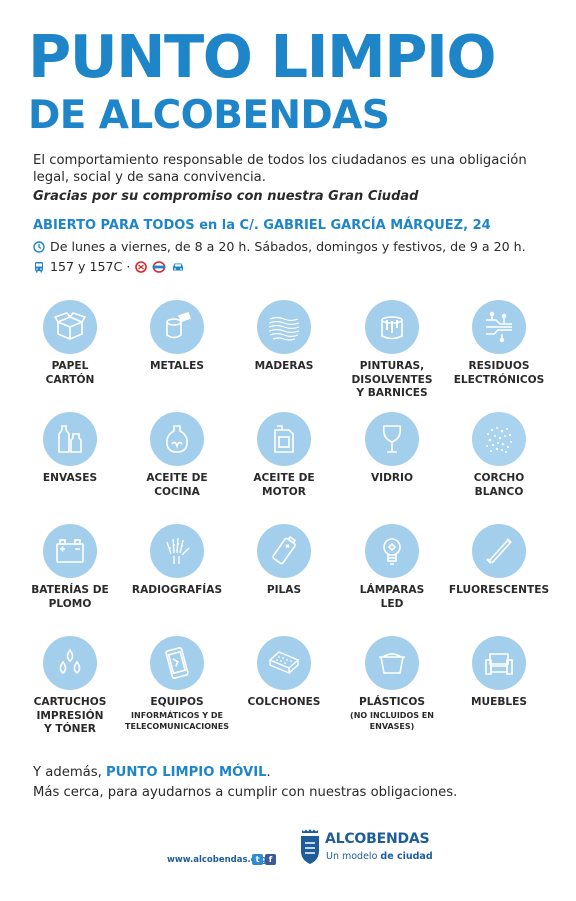 The width and height of the screenshot is (576, 901). I want to click on cork-icon, so click(499, 440).